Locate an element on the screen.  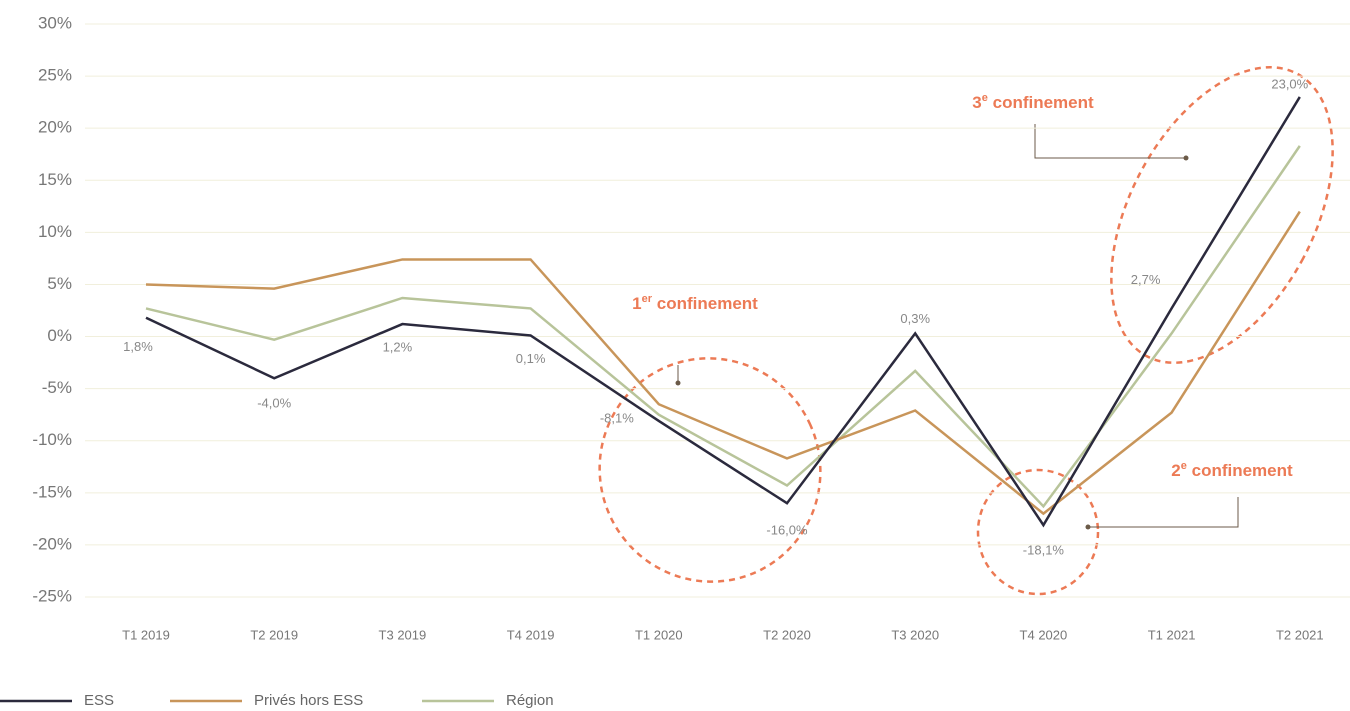
annotation: 1er confinement is located at coordinates (695, 303).